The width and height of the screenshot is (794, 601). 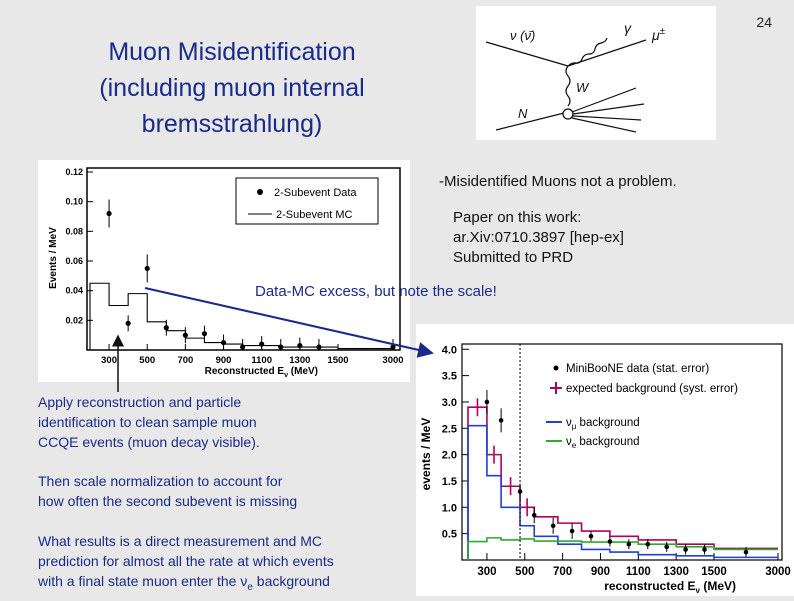 What do you see at coordinates (315, 193) in the screenshot?
I see `legend-data-label: 2-Subevent Data` at bounding box center [315, 193].